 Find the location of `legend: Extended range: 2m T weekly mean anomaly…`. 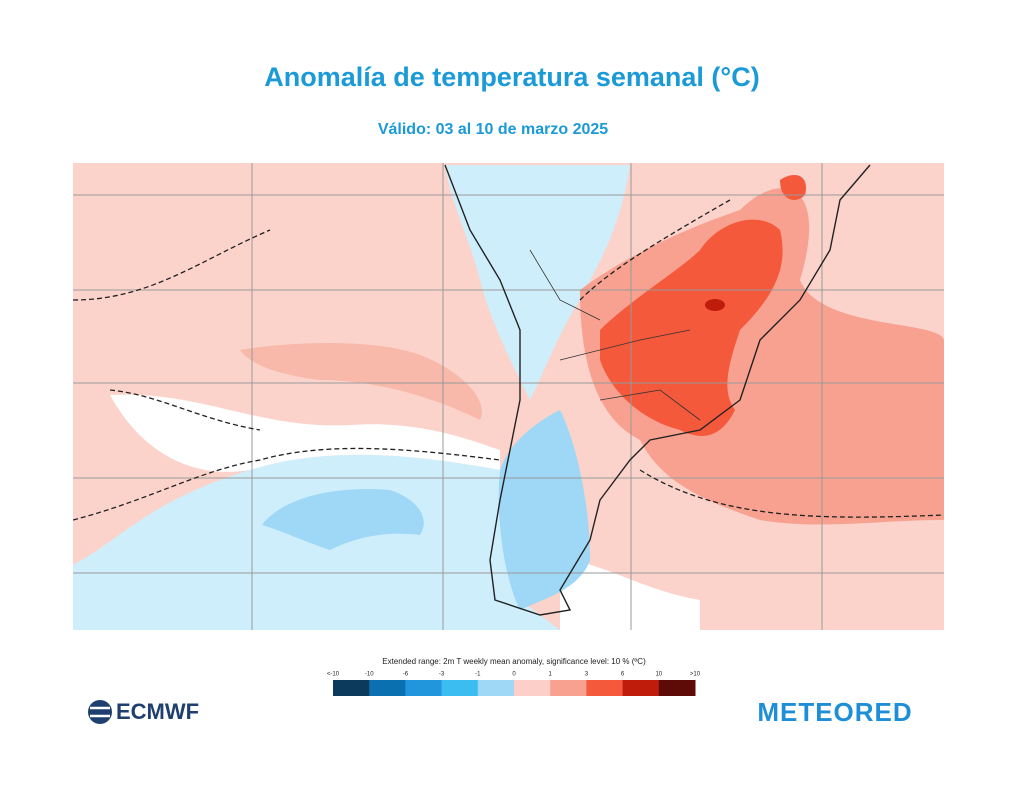

legend: Extended range: 2m T weekly mean anomaly… is located at coordinates (514, 676).